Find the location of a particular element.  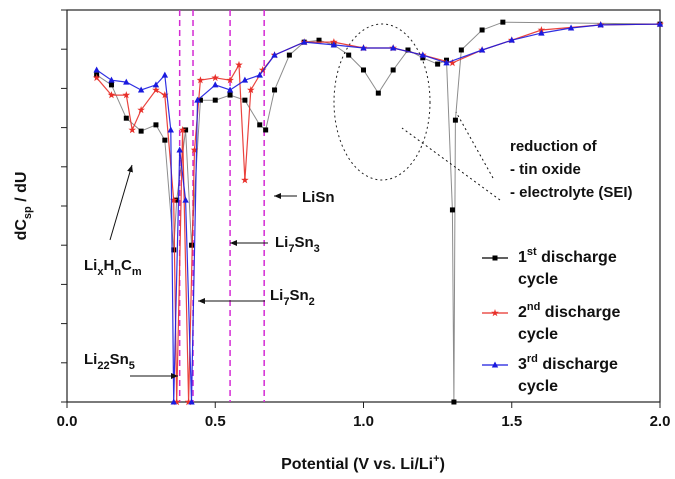

x-tick-label: 0.5 is located at coordinates (215, 421).